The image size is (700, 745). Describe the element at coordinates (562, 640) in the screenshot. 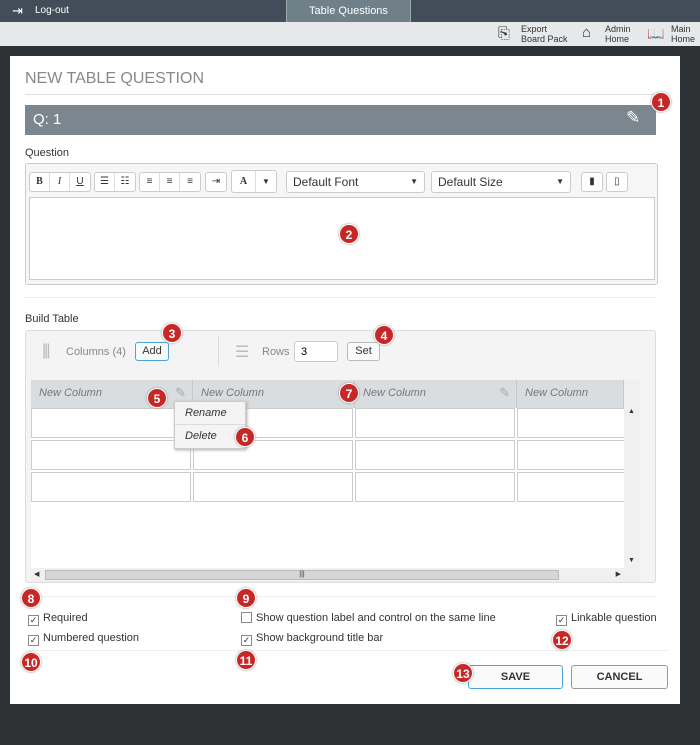

I see `annotation-badge: 12` at that location.